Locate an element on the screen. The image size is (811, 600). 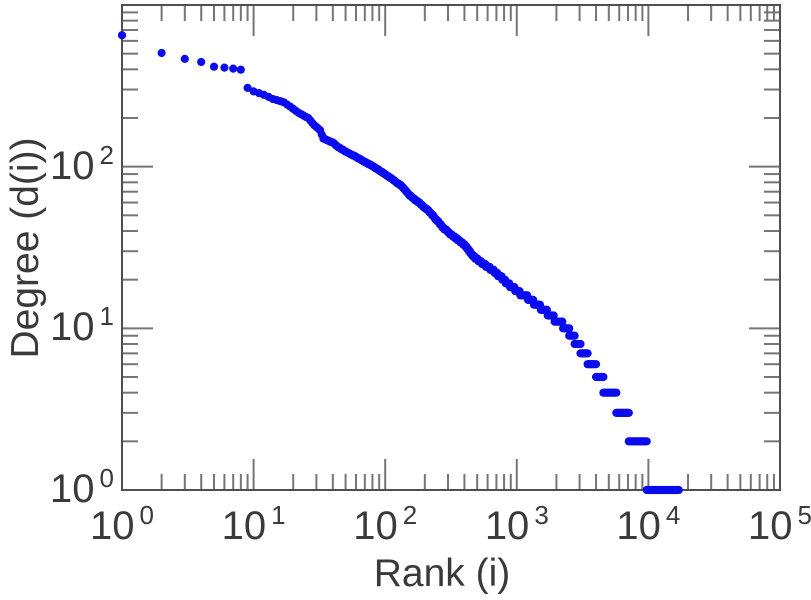
x-tick-label: 10 5 is located at coordinates (770, 525).